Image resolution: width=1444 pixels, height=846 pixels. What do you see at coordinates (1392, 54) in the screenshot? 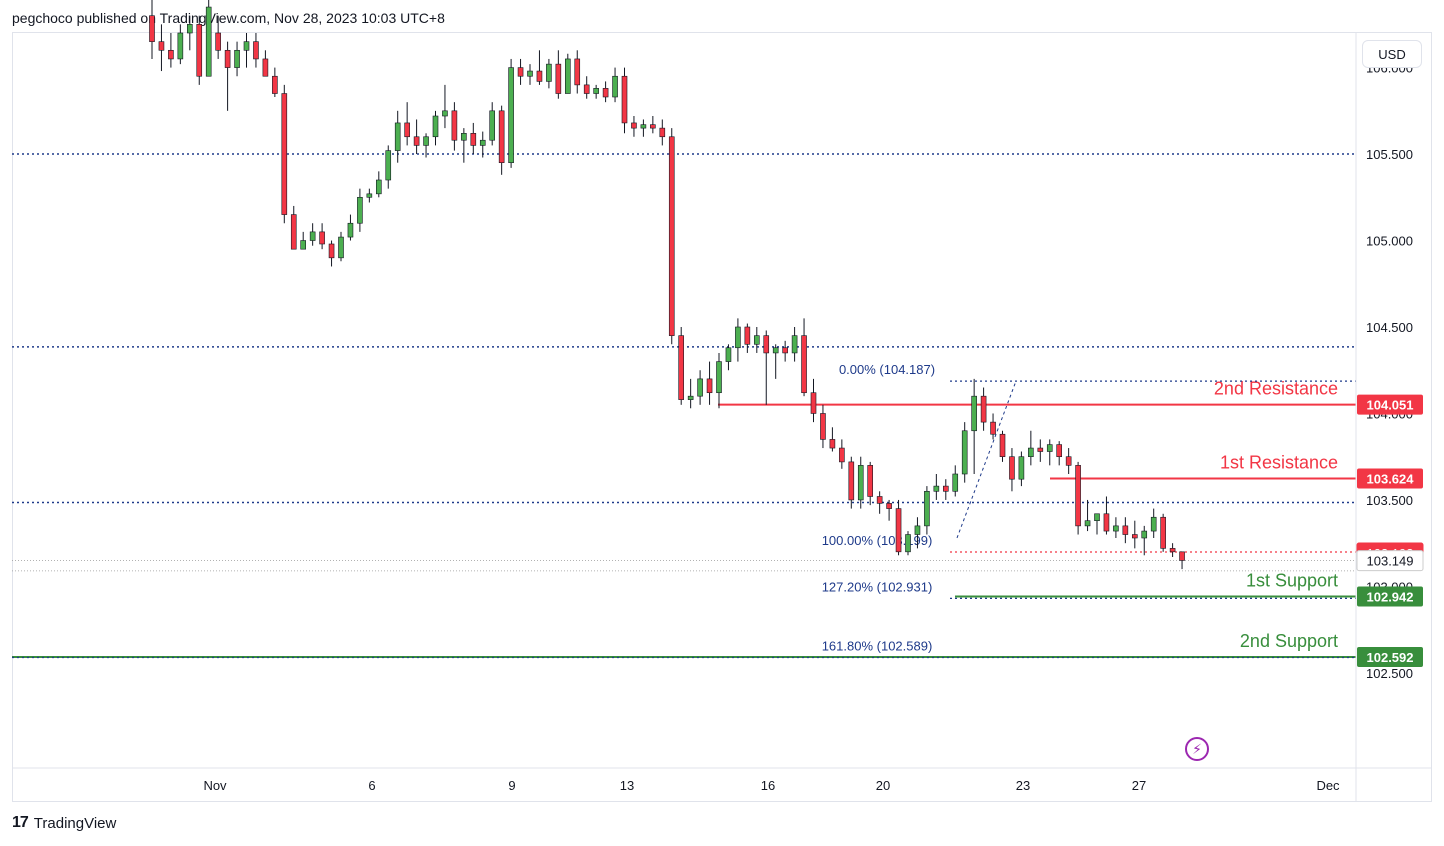
I see `currency-button: USD` at bounding box center [1392, 54].